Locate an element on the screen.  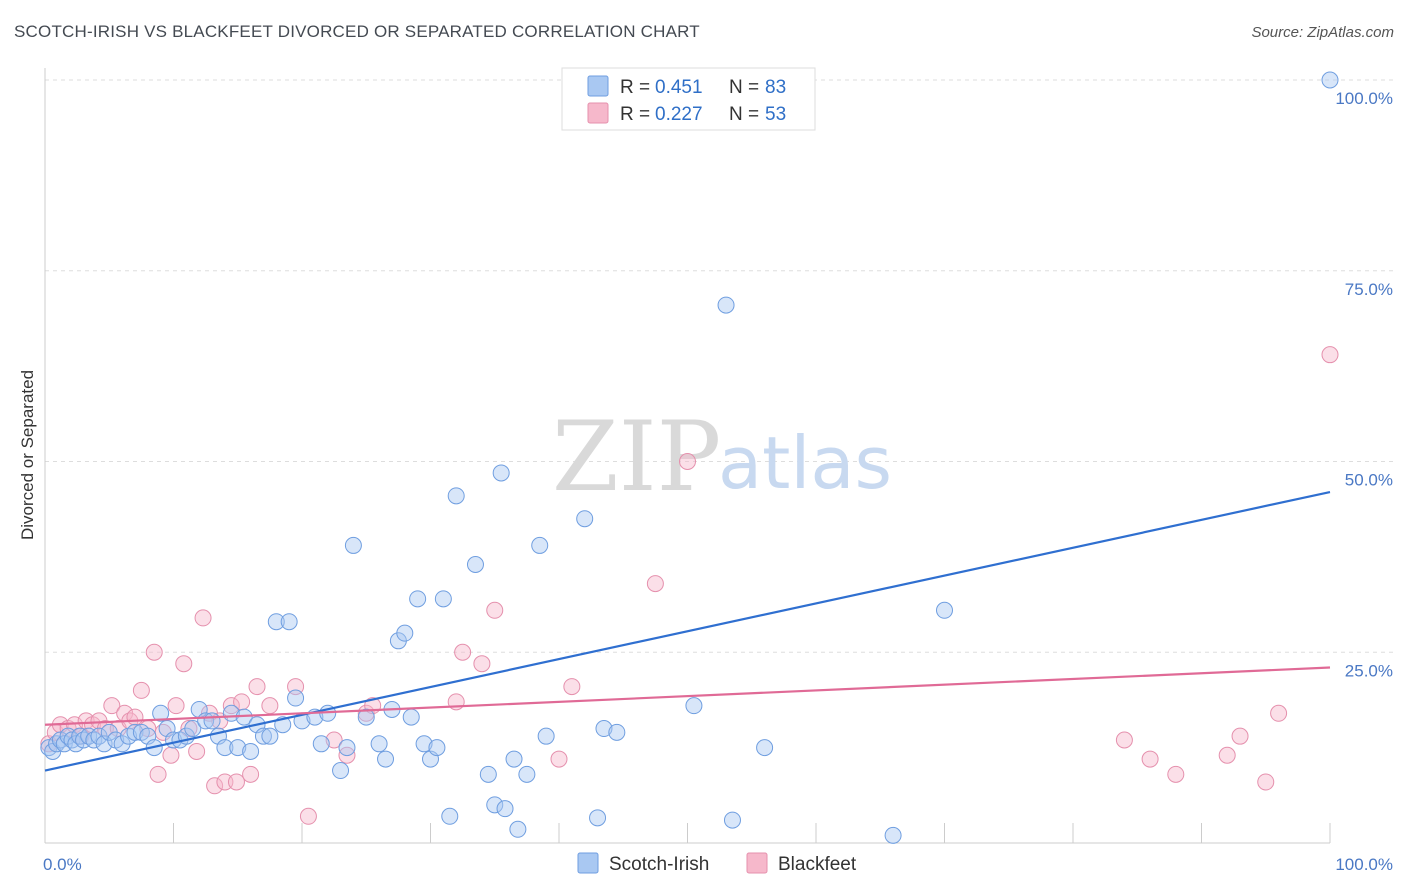
source-credit: Source: ZipAtlas.com is located at coordinates (1322, 32).